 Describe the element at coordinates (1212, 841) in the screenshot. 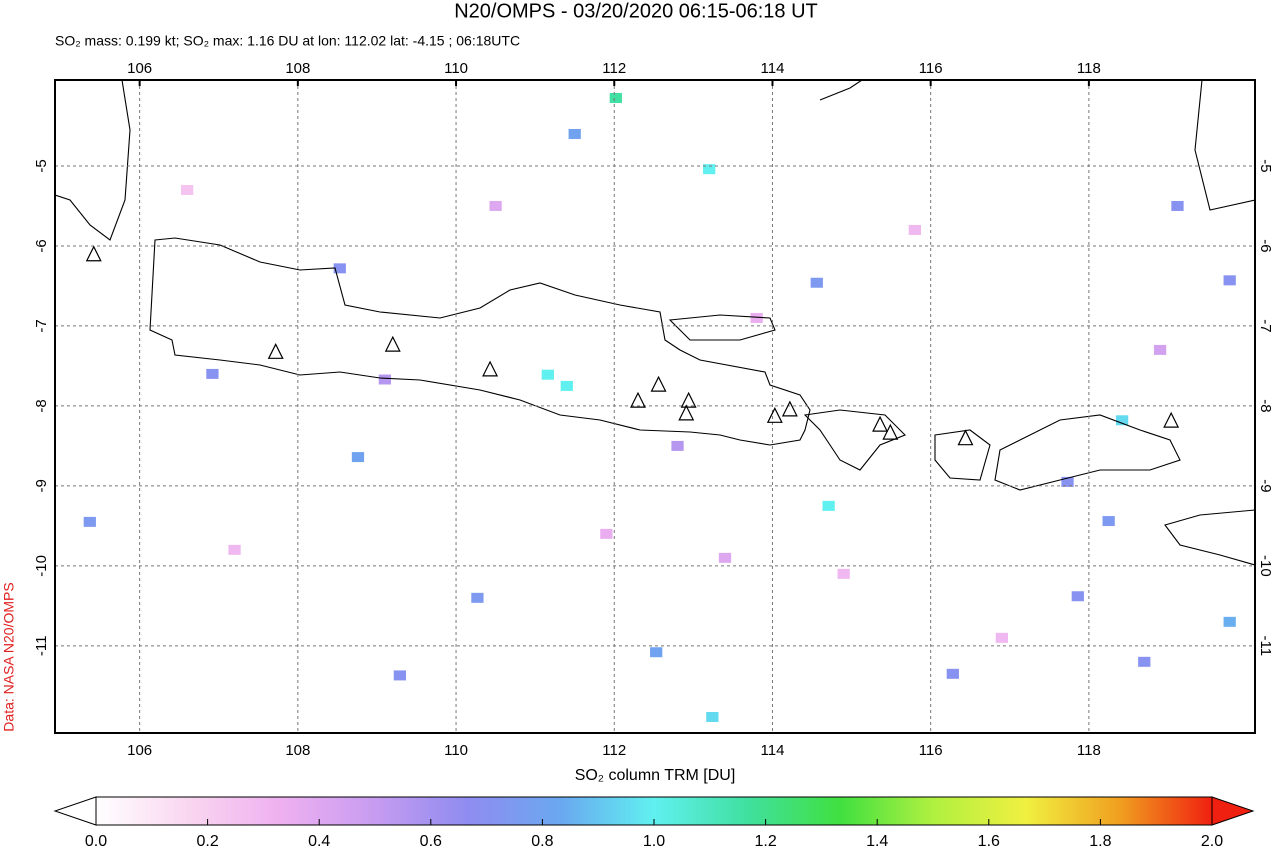

I see `colorbar-tick-label: 2.0` at that location.